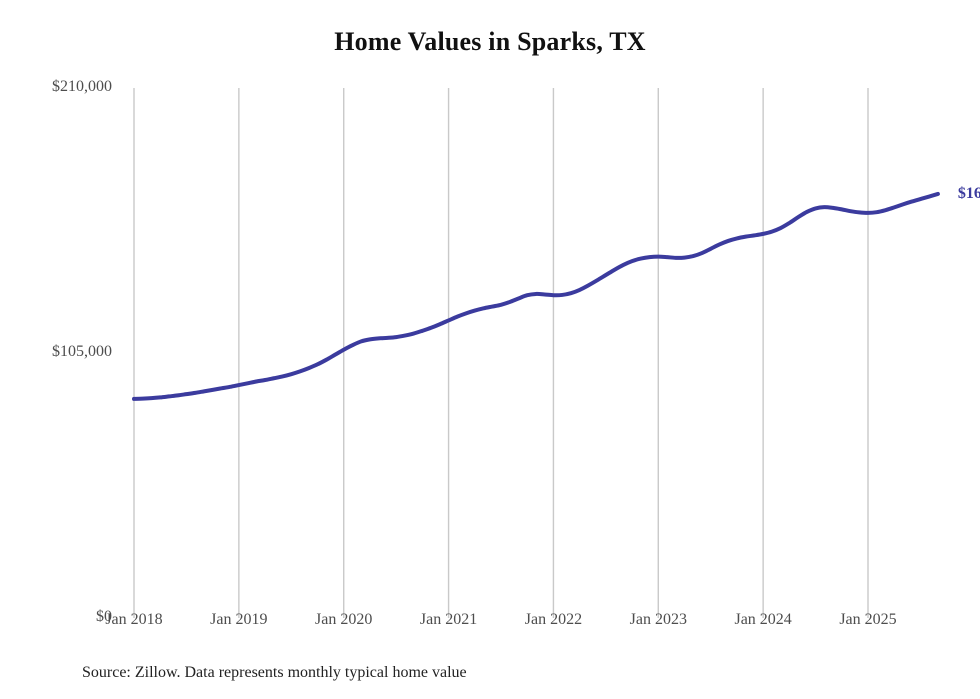 This screenshot has width=980, height=699. Describe the element at coordinates (968, 193) in the screenshot. I see `series-end-value-label: $168,025` at that location.